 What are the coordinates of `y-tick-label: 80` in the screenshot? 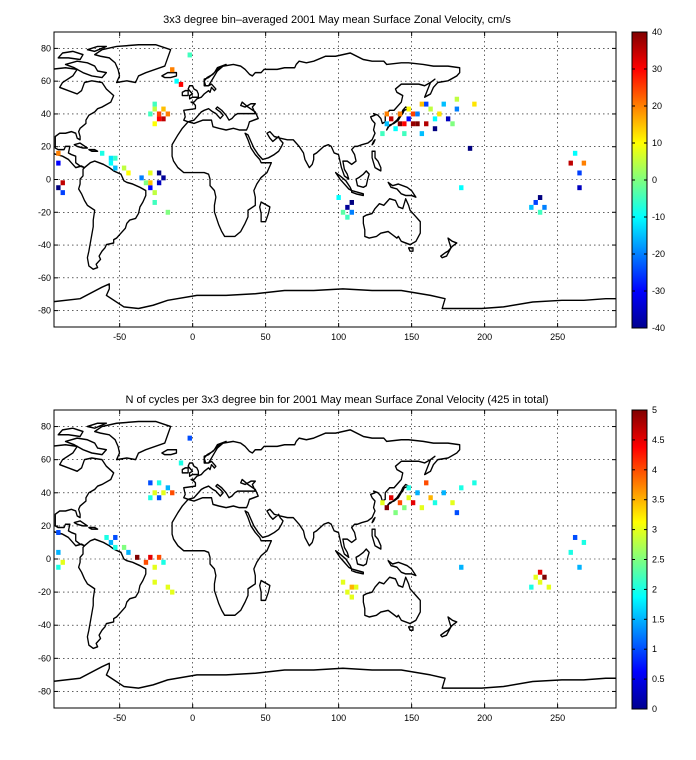 It's located at (46, 48).